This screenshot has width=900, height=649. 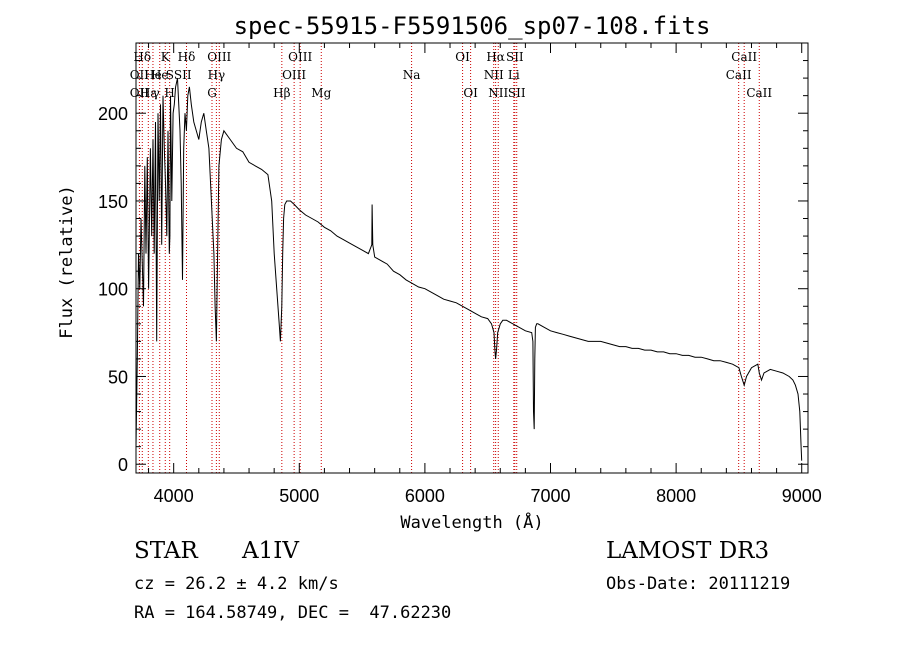 I want to click on line-label: G, so click(x=212, y=93).